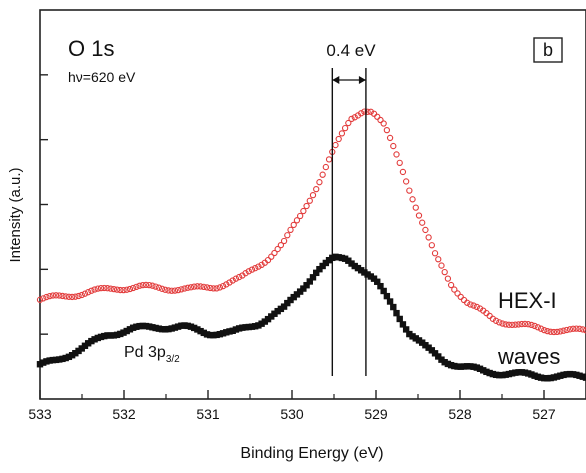  I want to click on x-tick-label: 533, so click(40, 414).